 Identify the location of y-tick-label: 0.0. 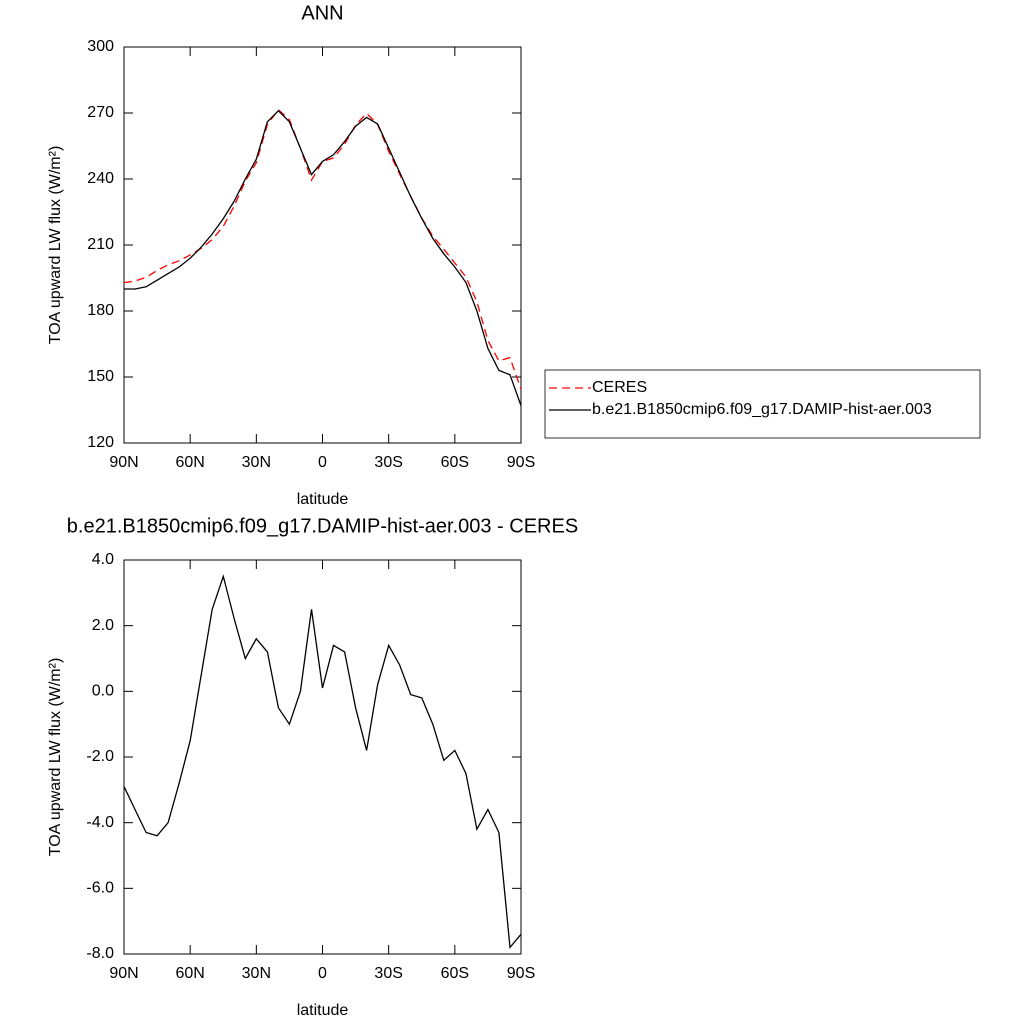
(103, 691).